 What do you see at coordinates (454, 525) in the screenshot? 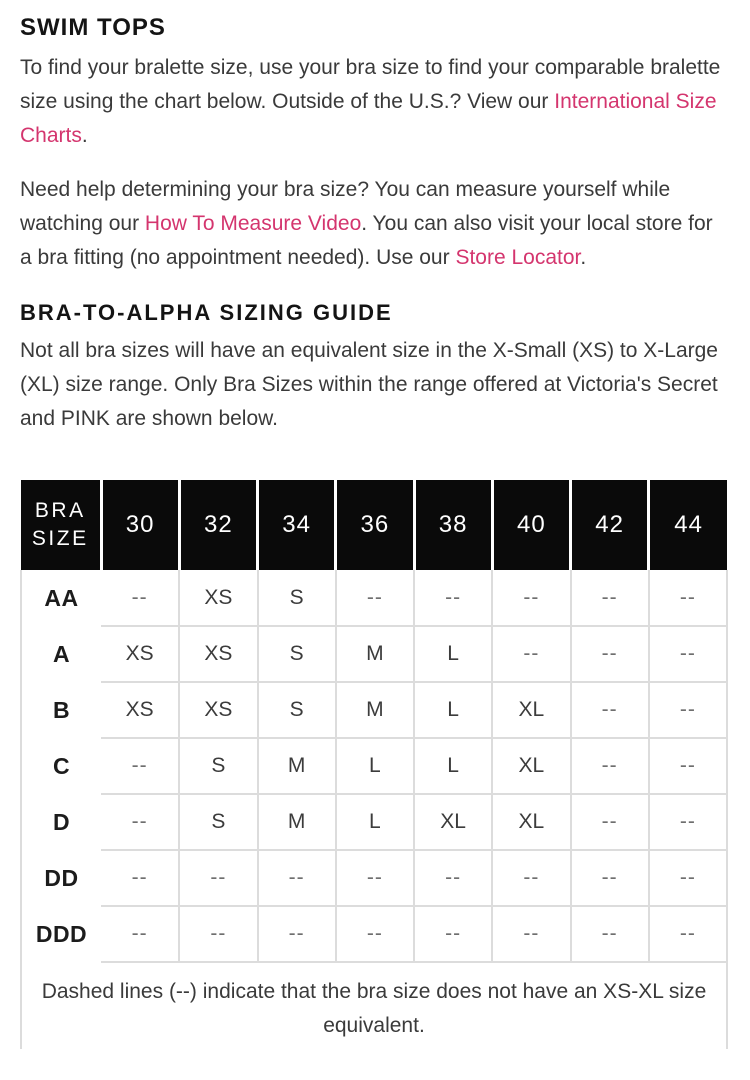
I see `column-header-38: 38` at bounding box center [454, 525].